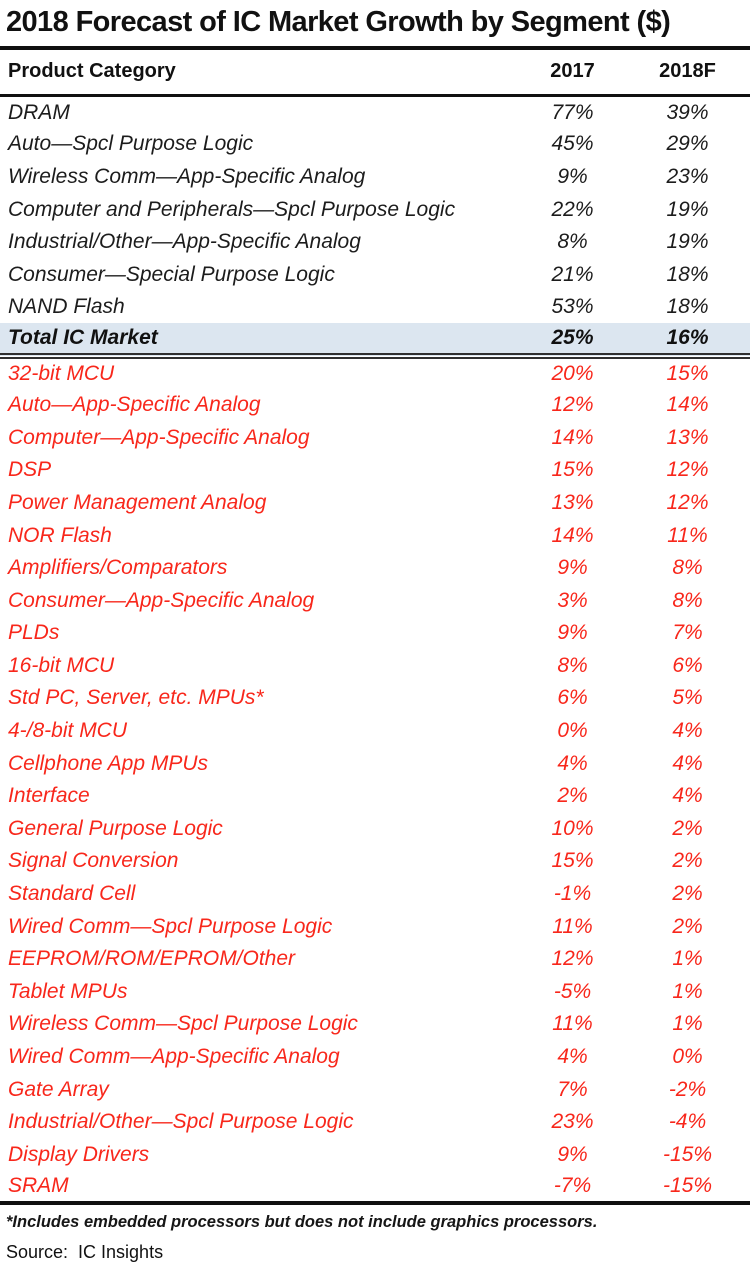 This screenshot has width=750, height=1270. Describe the element at coordinates (183, 1024) in the screenshot. I see `product-category-cell: Wireless Comm—Spcl Purpose Logic` at that location.